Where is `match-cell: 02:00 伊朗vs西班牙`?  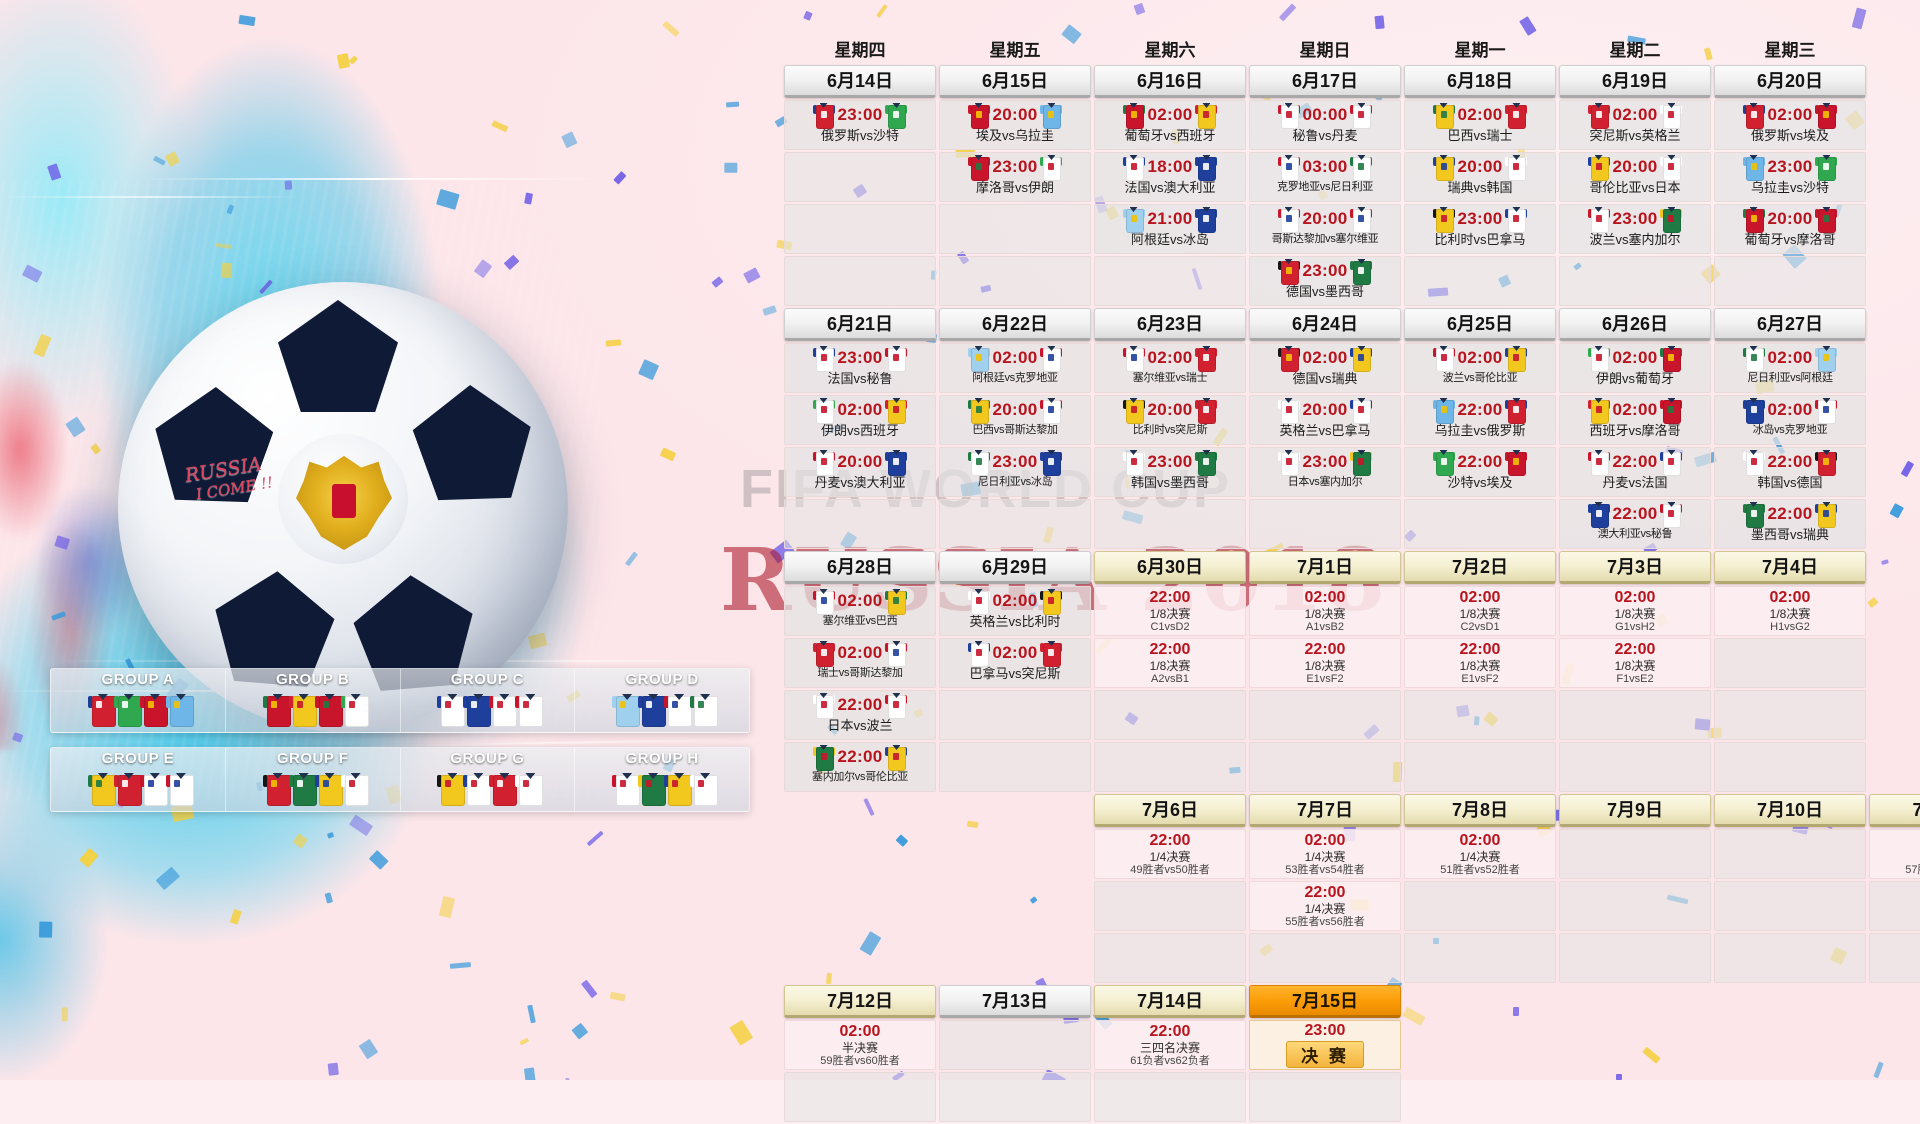
match-cell: 02:00 伊朗vs西班牙 is located at coordinates (860, 420).